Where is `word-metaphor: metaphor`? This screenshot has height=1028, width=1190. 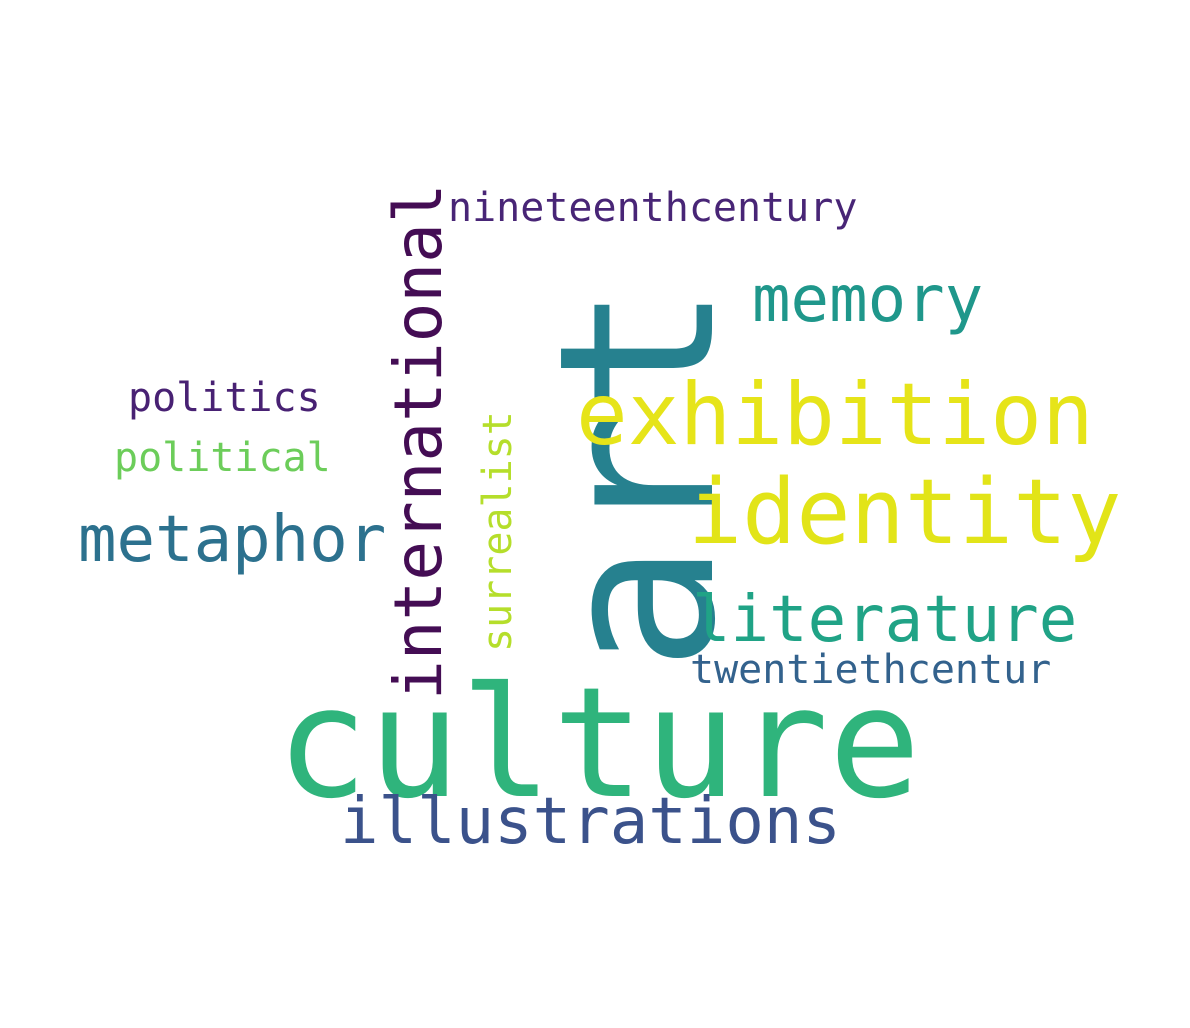
word-metaphor: metaphor is located at coordinates (232, 540).